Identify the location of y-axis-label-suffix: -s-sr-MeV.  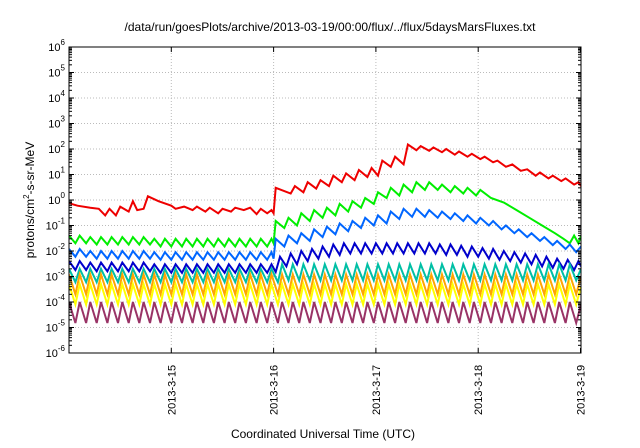
(30, 168).